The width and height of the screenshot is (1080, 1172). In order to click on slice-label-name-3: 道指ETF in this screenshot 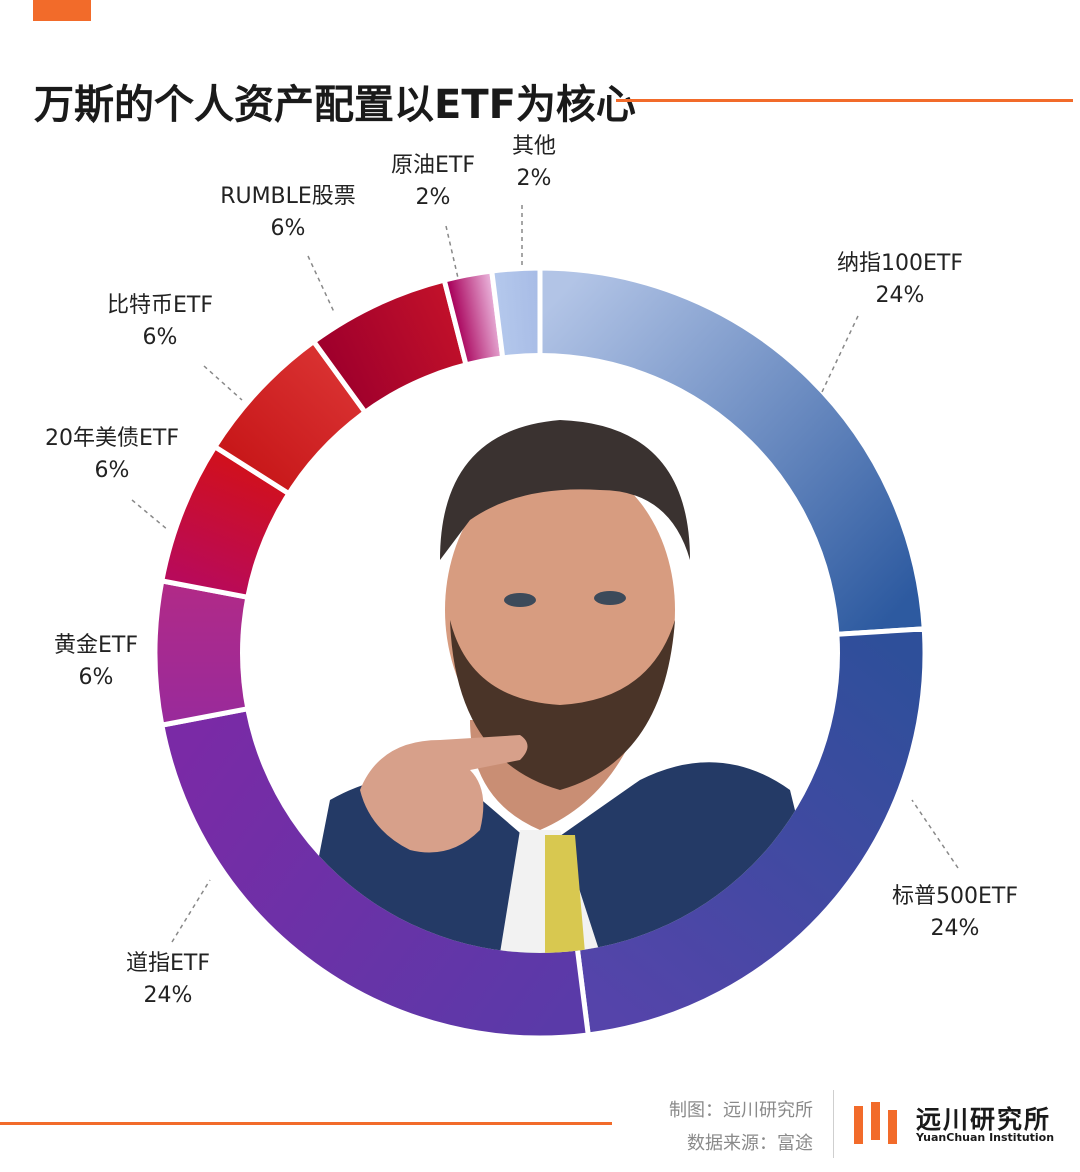, I will do `click(168, 963)`.